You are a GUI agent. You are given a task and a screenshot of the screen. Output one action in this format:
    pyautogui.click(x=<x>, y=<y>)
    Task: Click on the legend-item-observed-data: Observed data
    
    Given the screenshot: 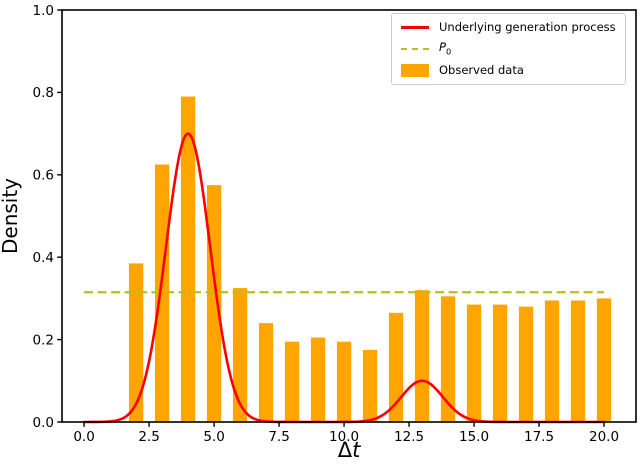 What is the action you would take?
    pyautogui.click(x=508, y=70)
    